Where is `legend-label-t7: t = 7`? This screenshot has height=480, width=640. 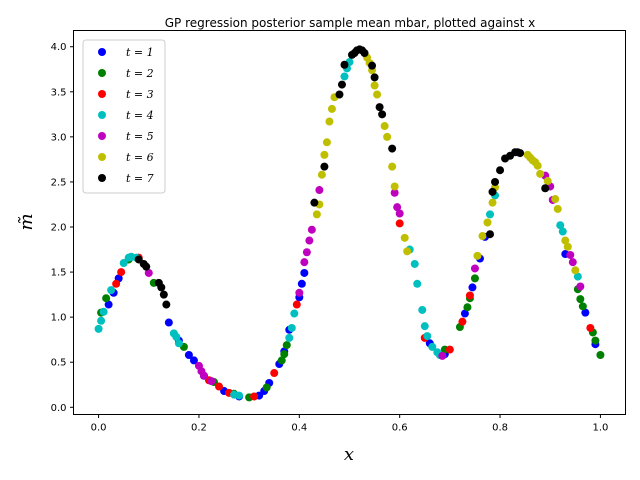 legend-label-t7: t = 7 is located at coordinates (140, 178).